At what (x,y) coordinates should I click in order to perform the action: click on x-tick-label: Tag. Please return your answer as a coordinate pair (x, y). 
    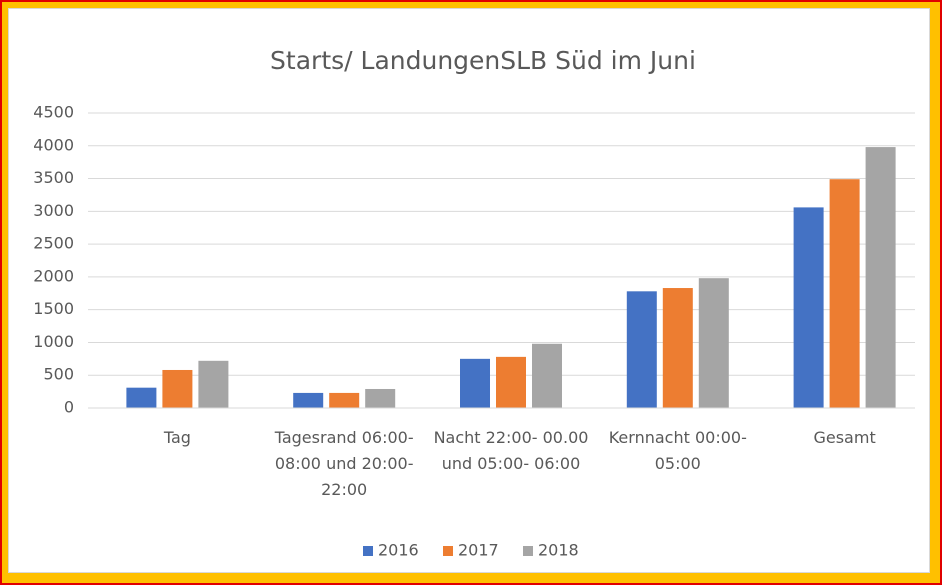
    Looking at the image, I should click on (177, 437).